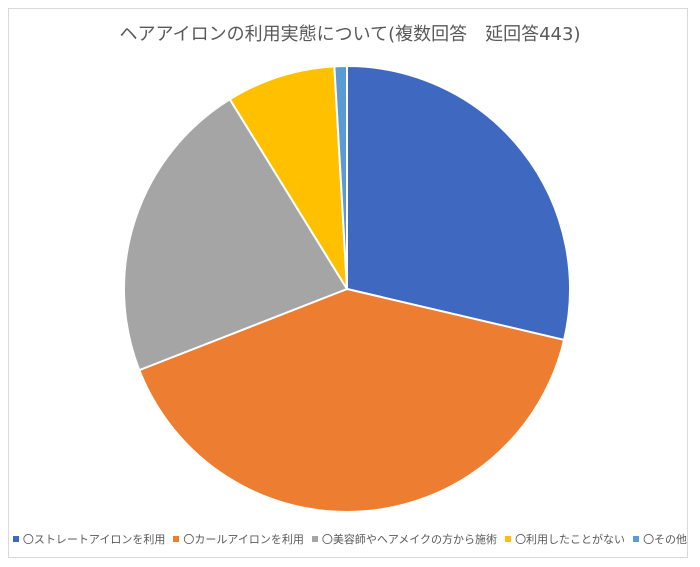  Describe the element at coordinates (570, 539) in the screenshot. I see `legend-label: 〇利用したことがない` at that location.